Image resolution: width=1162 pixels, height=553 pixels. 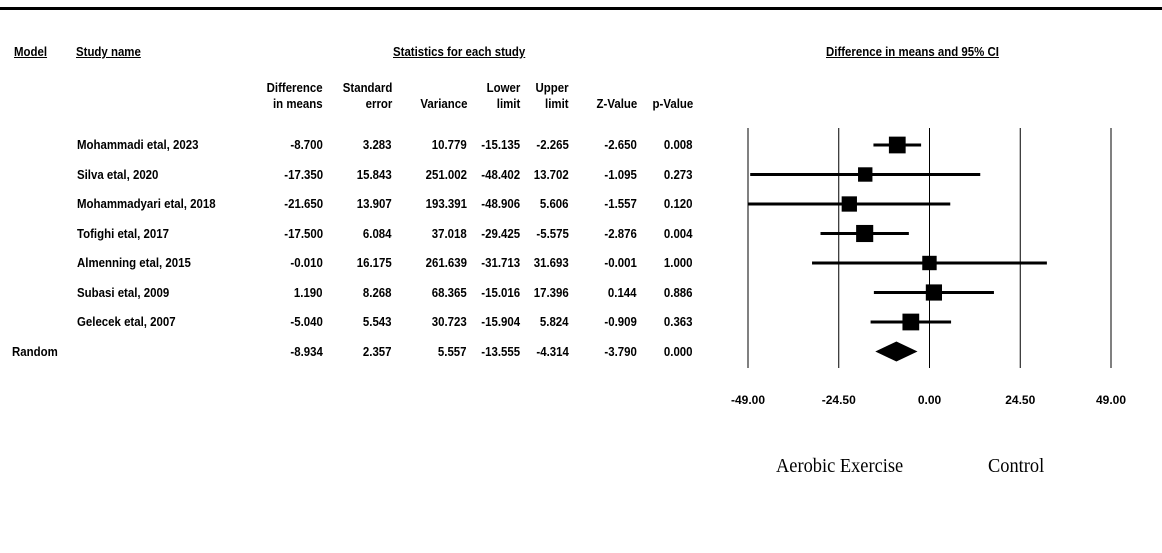 I want to click on summary-se: 2.357, so click(x=377, y=351).